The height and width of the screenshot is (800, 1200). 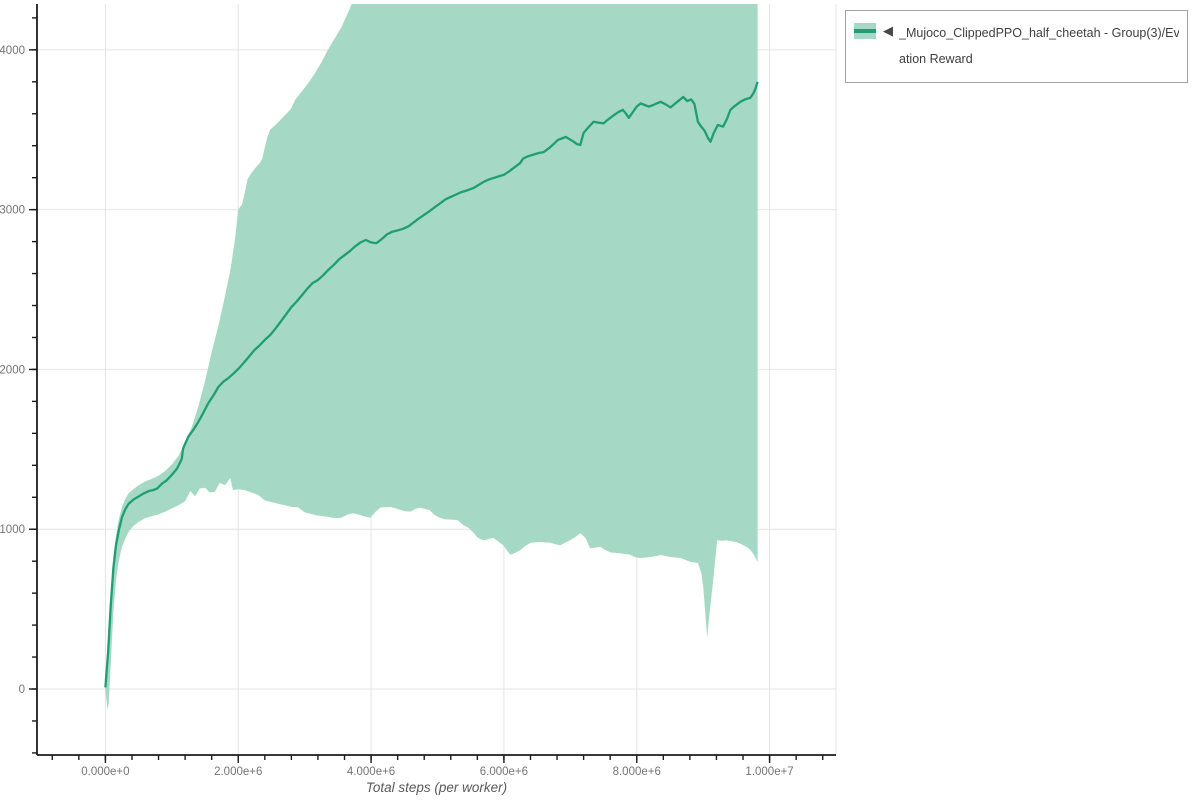 I want to click on x-tick-label: 8.000e+6, so click(x=637, y=772).